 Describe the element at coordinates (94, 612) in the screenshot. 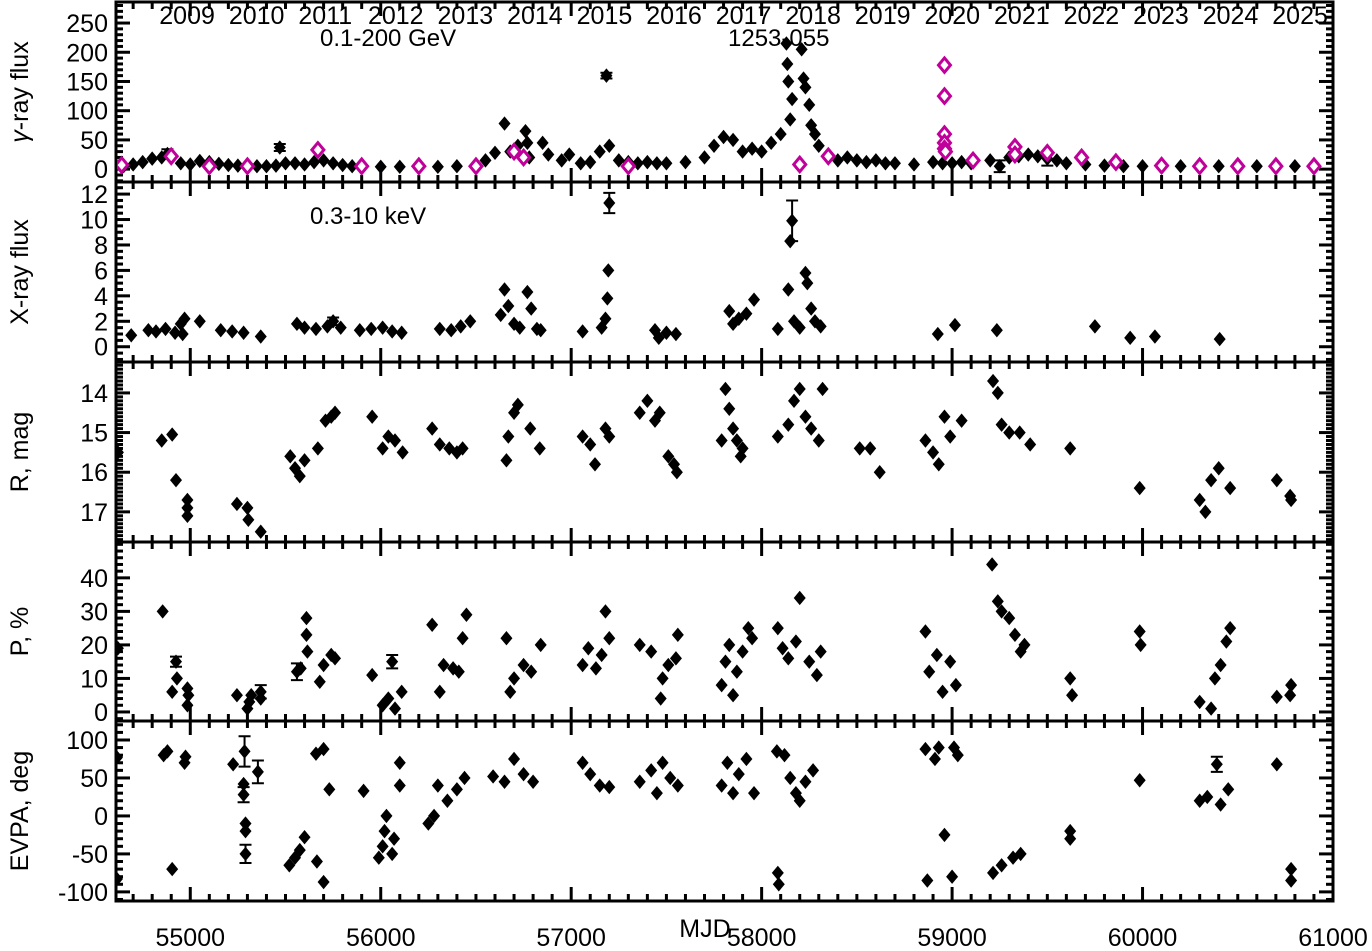

I see `y-tick-label: 30` at that location.